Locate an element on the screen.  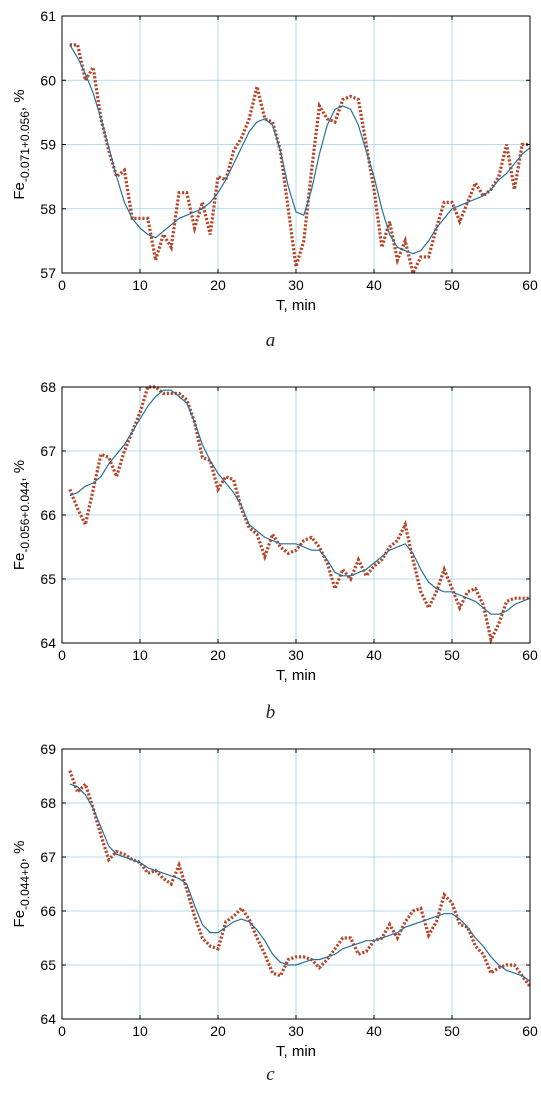
caption-a: a is located at coordinates (270, 340).